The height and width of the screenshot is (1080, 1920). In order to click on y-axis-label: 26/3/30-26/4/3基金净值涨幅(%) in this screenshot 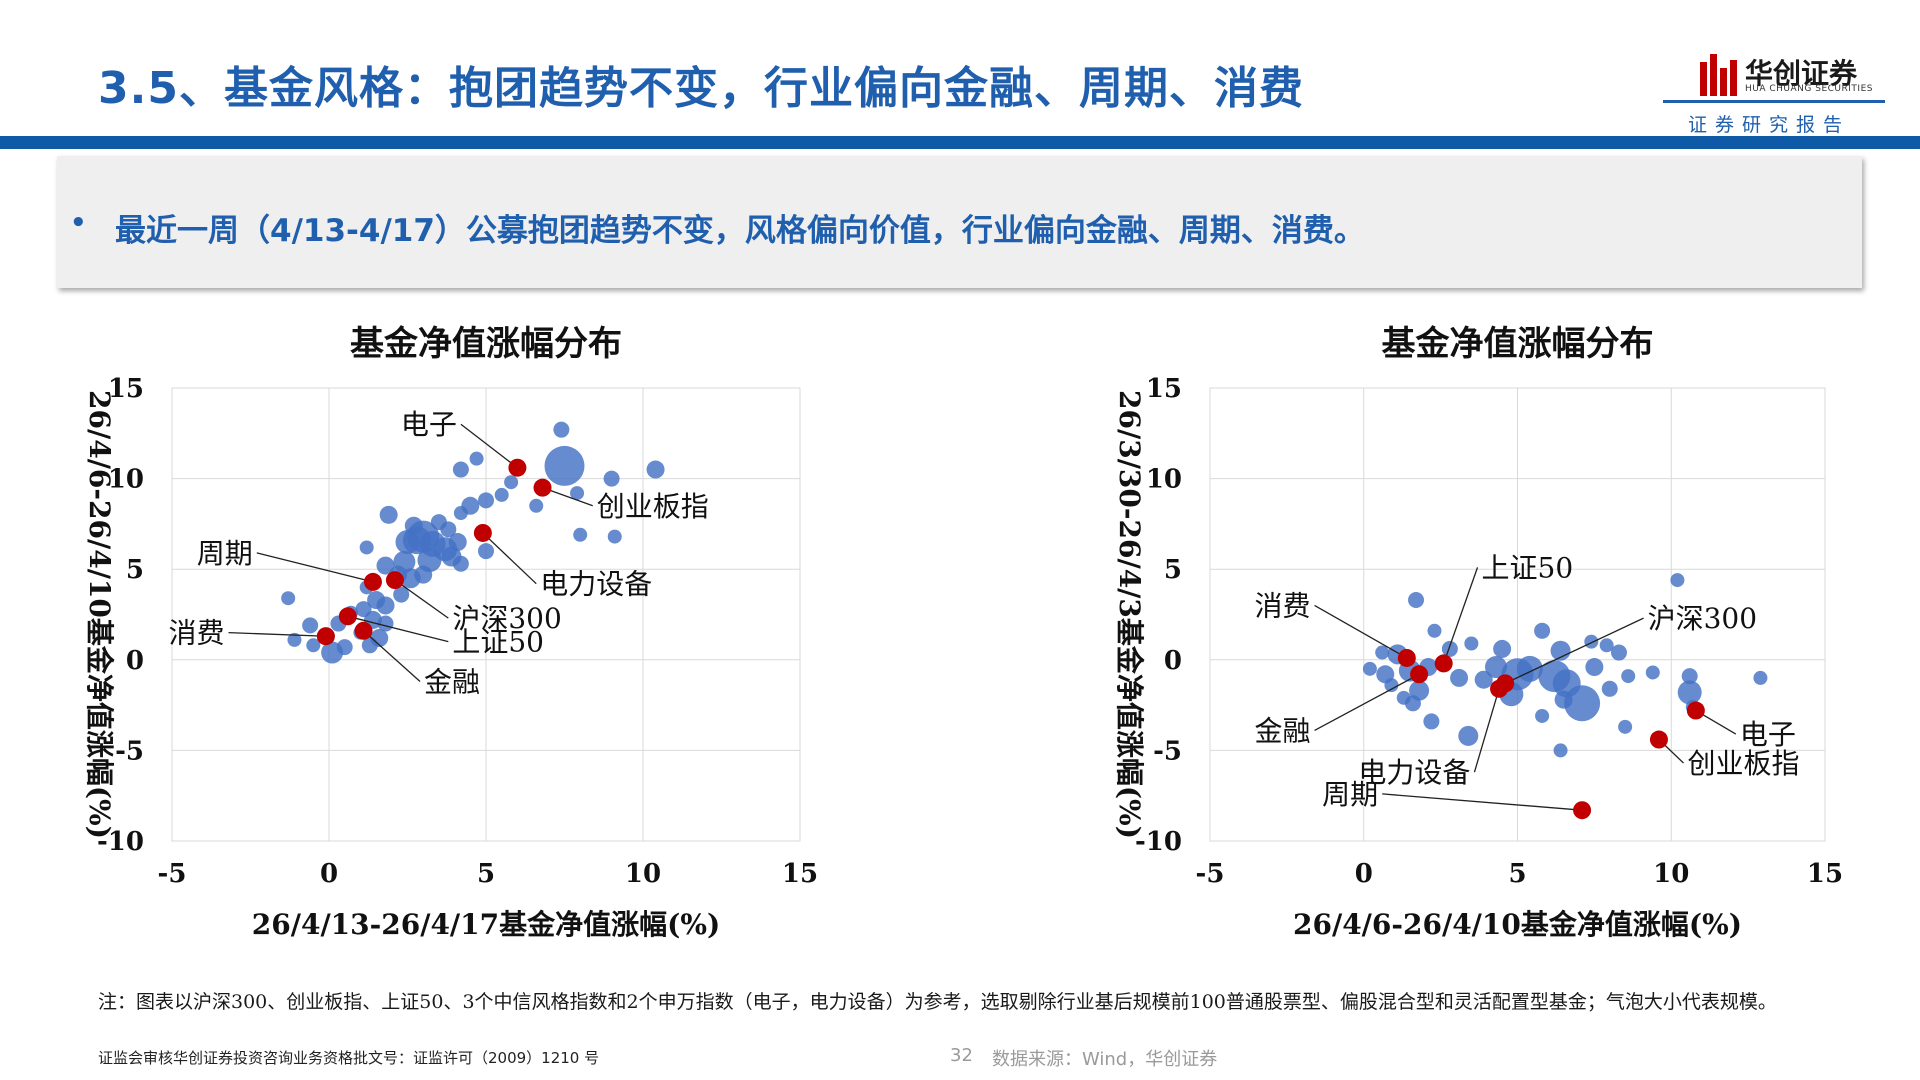, I will do `click(1129, 614)`.